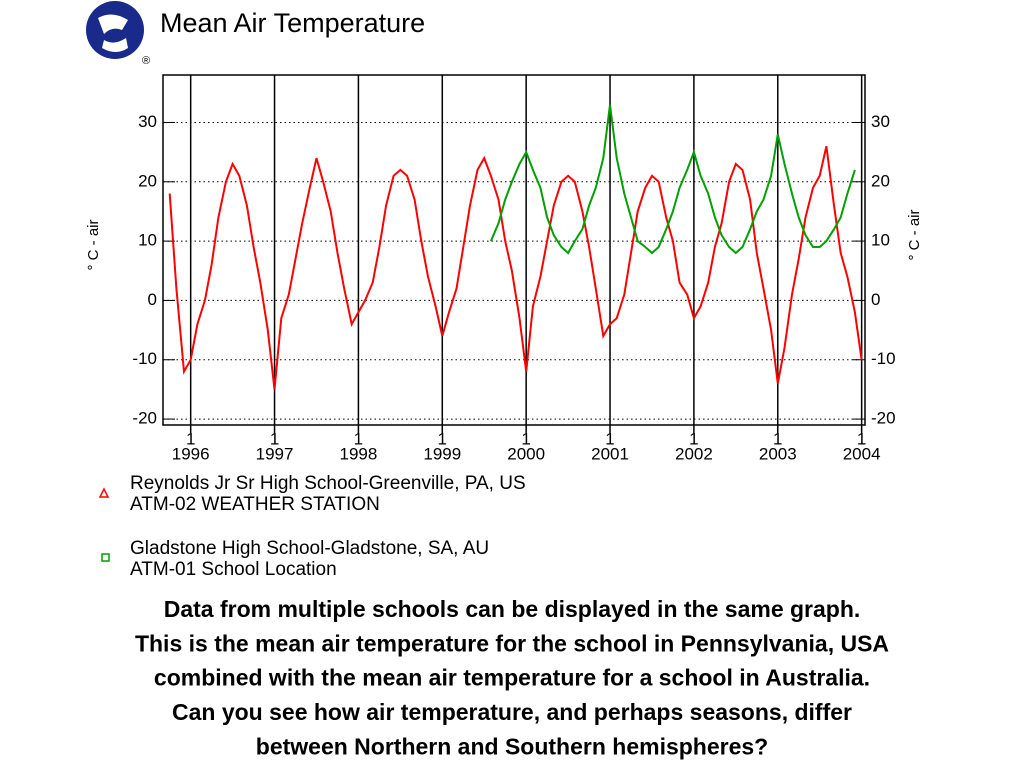 This screenshot has width=1024, height=768. Describe the element at coordinates (147, 180) in the screenshot. I see `y-tick-label: 20` at that location.